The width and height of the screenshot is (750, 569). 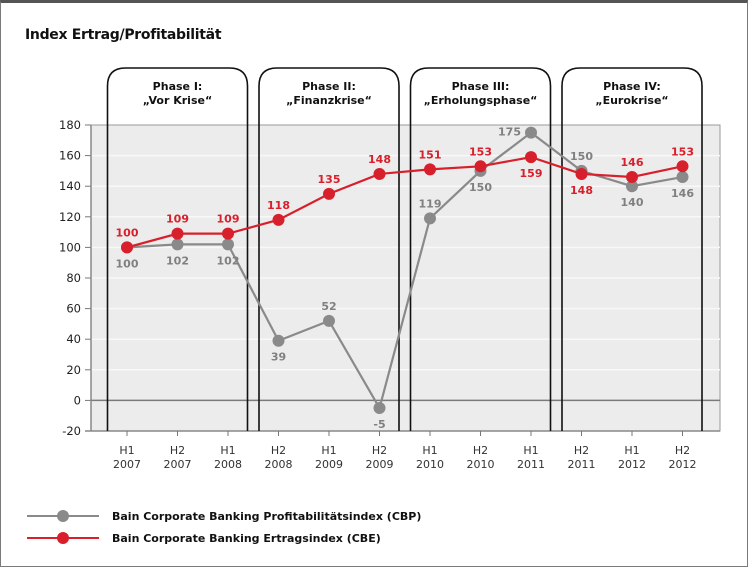 I want to click on phase-title: Phase III:, so click(x=481, y=86).